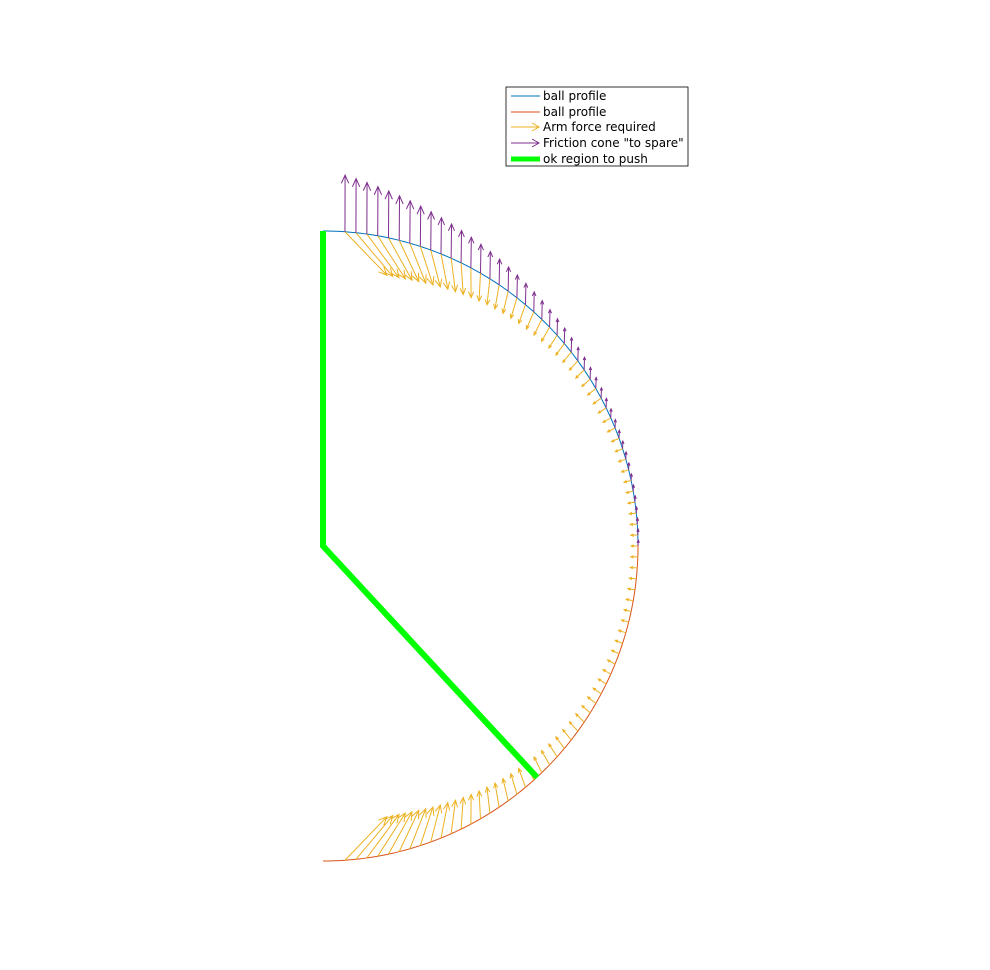 The height and width of the screenshot is (970, 990). What do you see at coordinates (480, 388) in the screenshot?
I see `ball-profile-upper-curve` at bounding box center [480, 388].